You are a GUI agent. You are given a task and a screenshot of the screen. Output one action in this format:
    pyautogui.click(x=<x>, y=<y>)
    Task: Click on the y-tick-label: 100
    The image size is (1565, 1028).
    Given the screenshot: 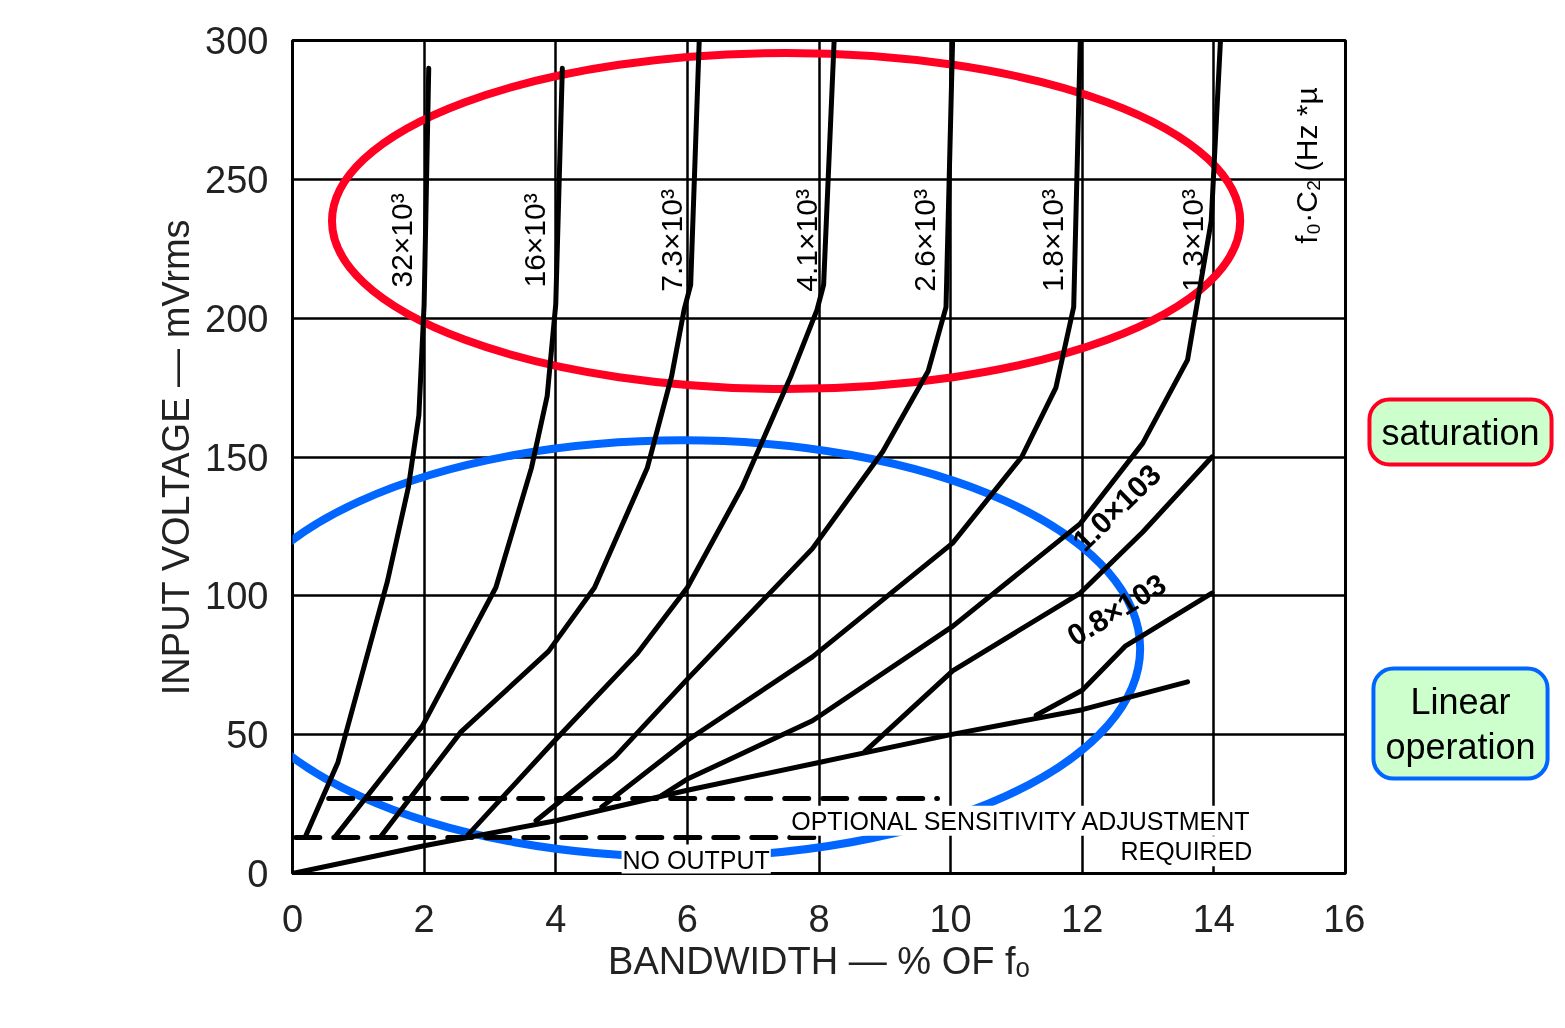 What is the action you would take?
    pyautogui.click(x=237, y=596)
    